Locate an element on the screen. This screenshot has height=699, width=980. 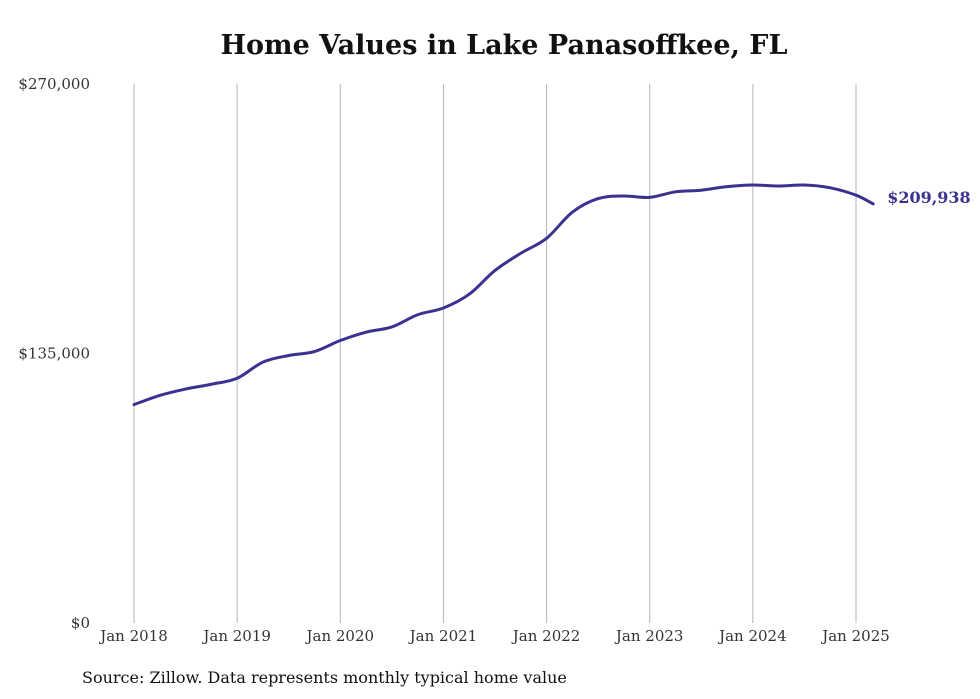
x-tick-label: Jan 2025 is located at coordinates (855, 636).